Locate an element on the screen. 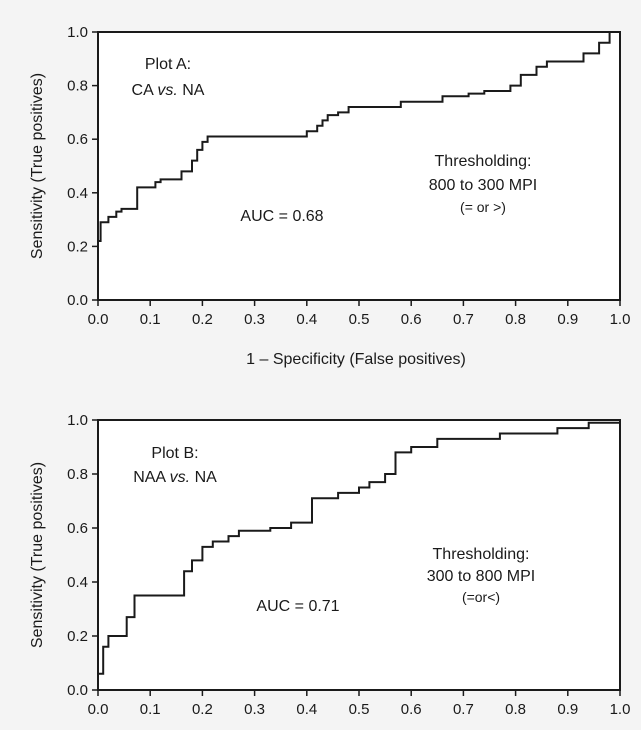 This screenshot has height=735, width=641. plot-b-x-tick-label: 1.0 is located at coordinates (620, 709).